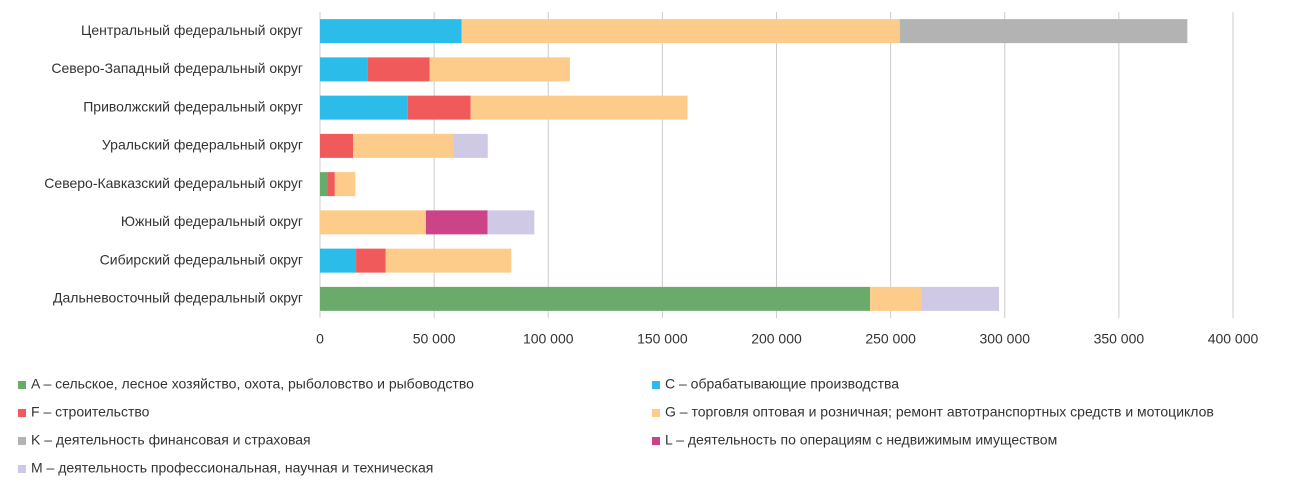 Image resolution: width=1301 pixels, height=489 pixels. What do you see at coordinates (171, 440) in the screenshot?
I see `legend-label: K – деятельность финансовая и страховая` at bounding box center [171, 440].